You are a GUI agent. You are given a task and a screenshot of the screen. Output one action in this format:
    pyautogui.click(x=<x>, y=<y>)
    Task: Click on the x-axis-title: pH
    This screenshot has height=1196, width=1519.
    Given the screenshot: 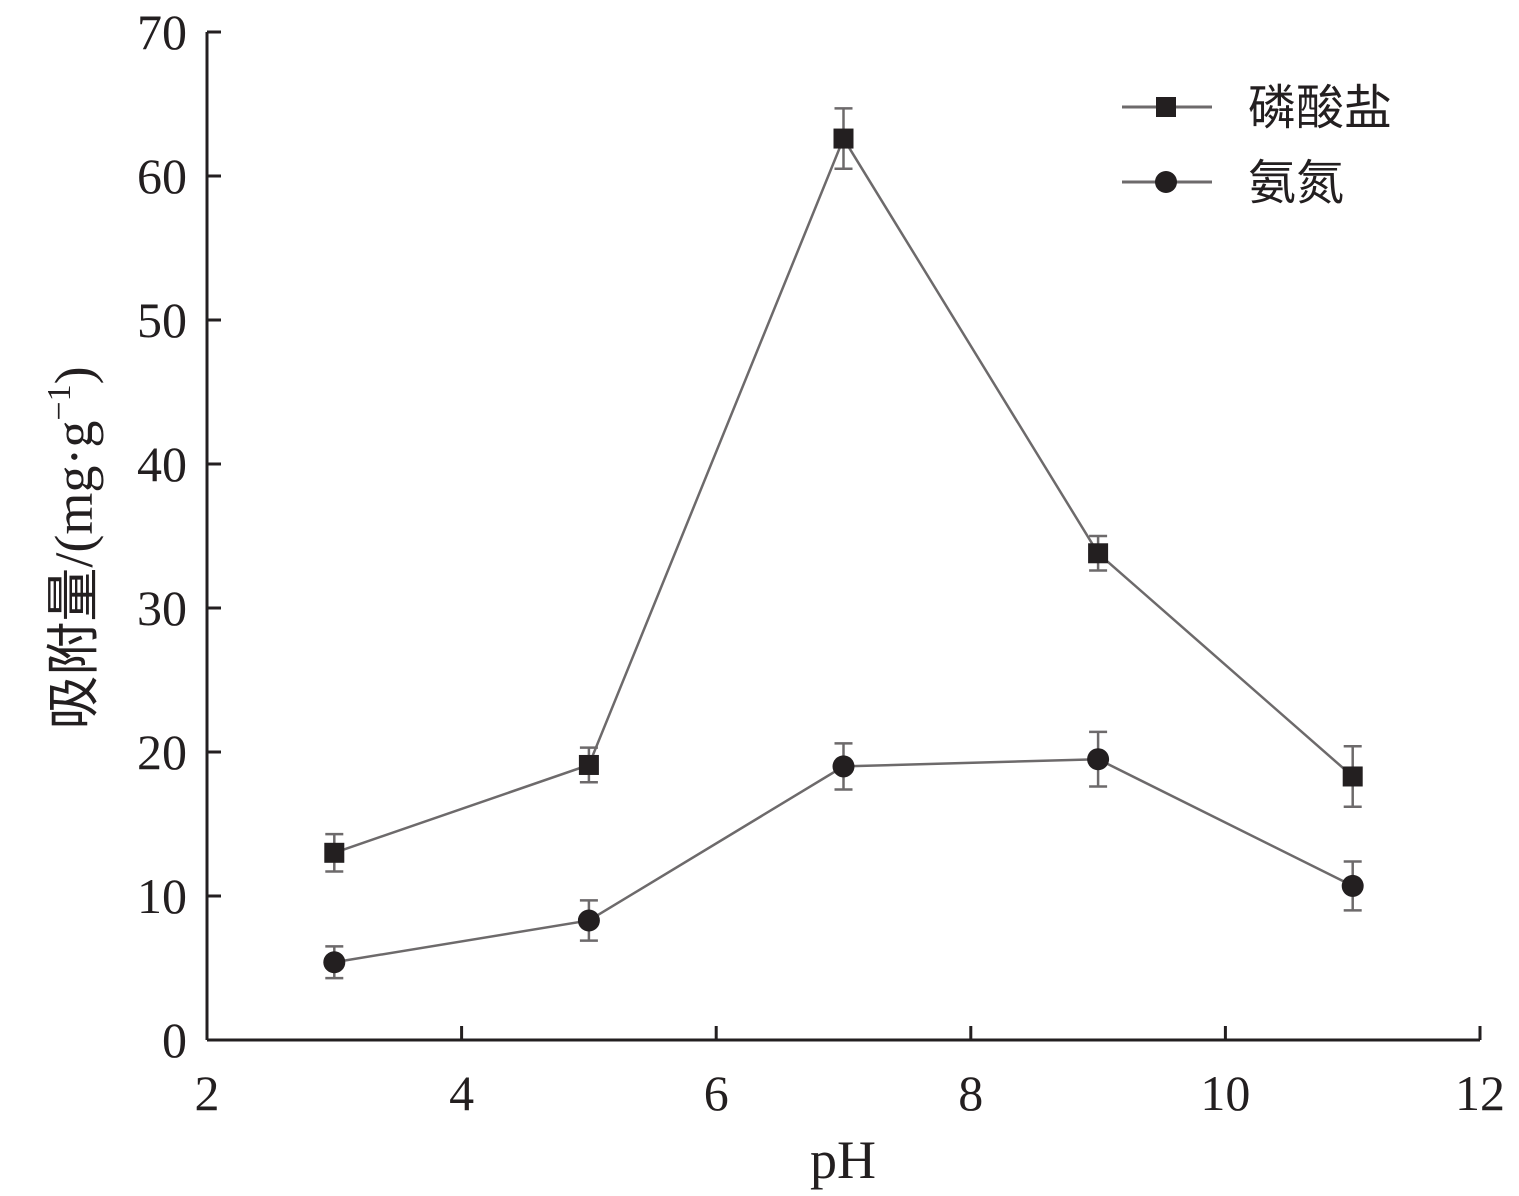 What is the action you would take?
    pyautogui.click(x=843, y=1160)
    